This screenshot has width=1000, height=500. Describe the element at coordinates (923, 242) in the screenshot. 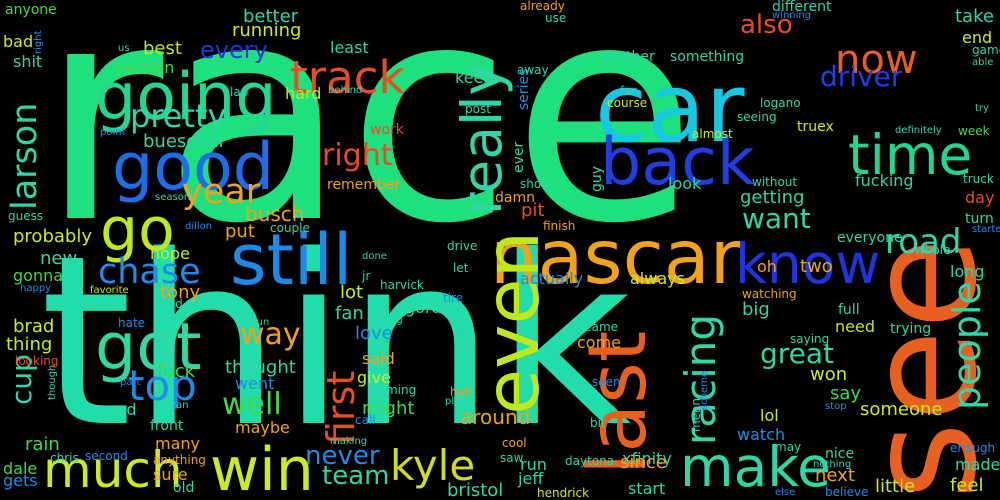

I see `word-road: road` at that location.